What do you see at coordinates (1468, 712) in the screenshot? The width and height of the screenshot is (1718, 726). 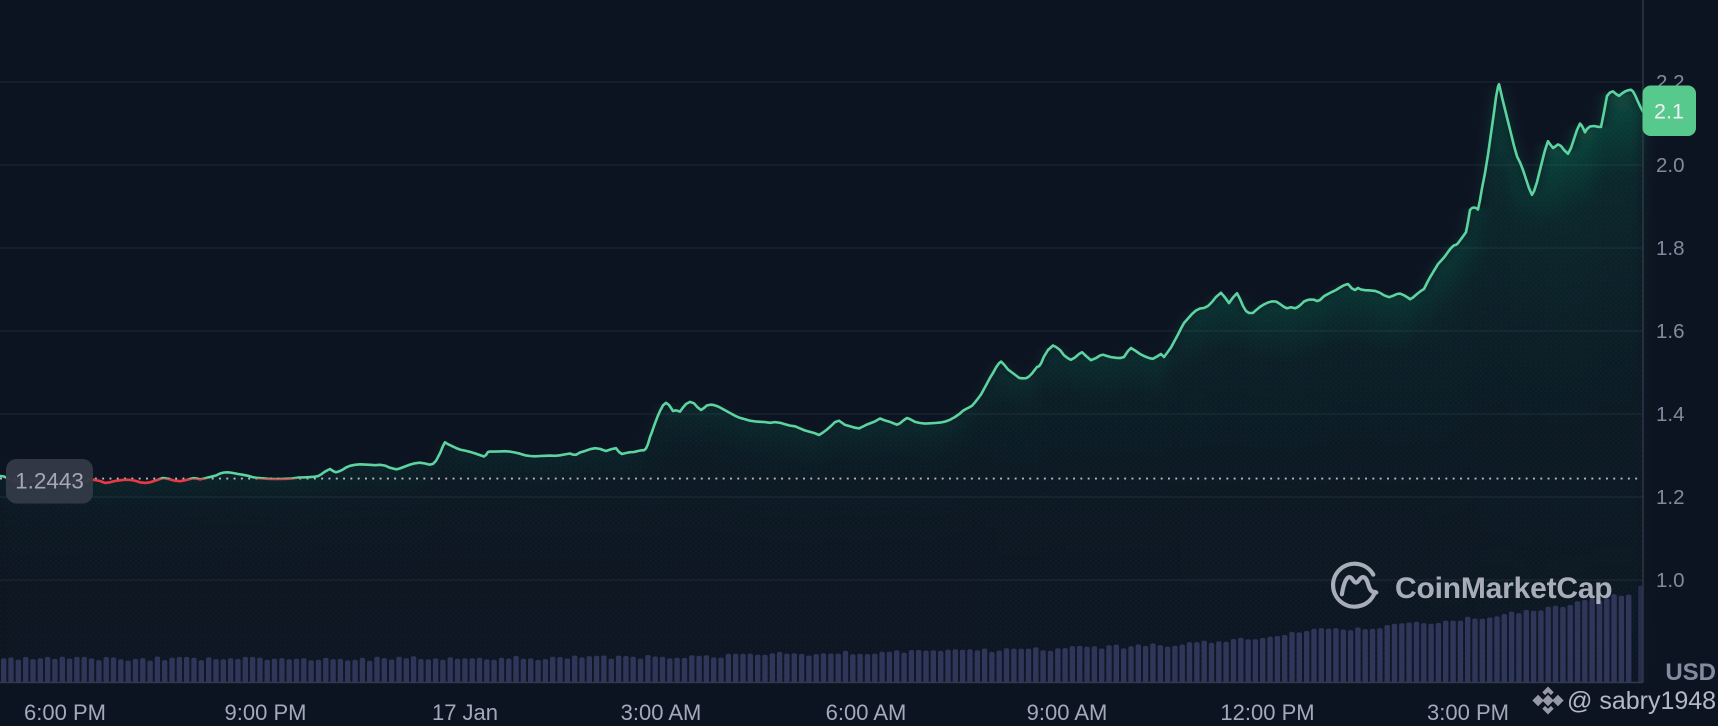 I see `svg-text: 3:00 PM` at bounding box center [1468, 712].